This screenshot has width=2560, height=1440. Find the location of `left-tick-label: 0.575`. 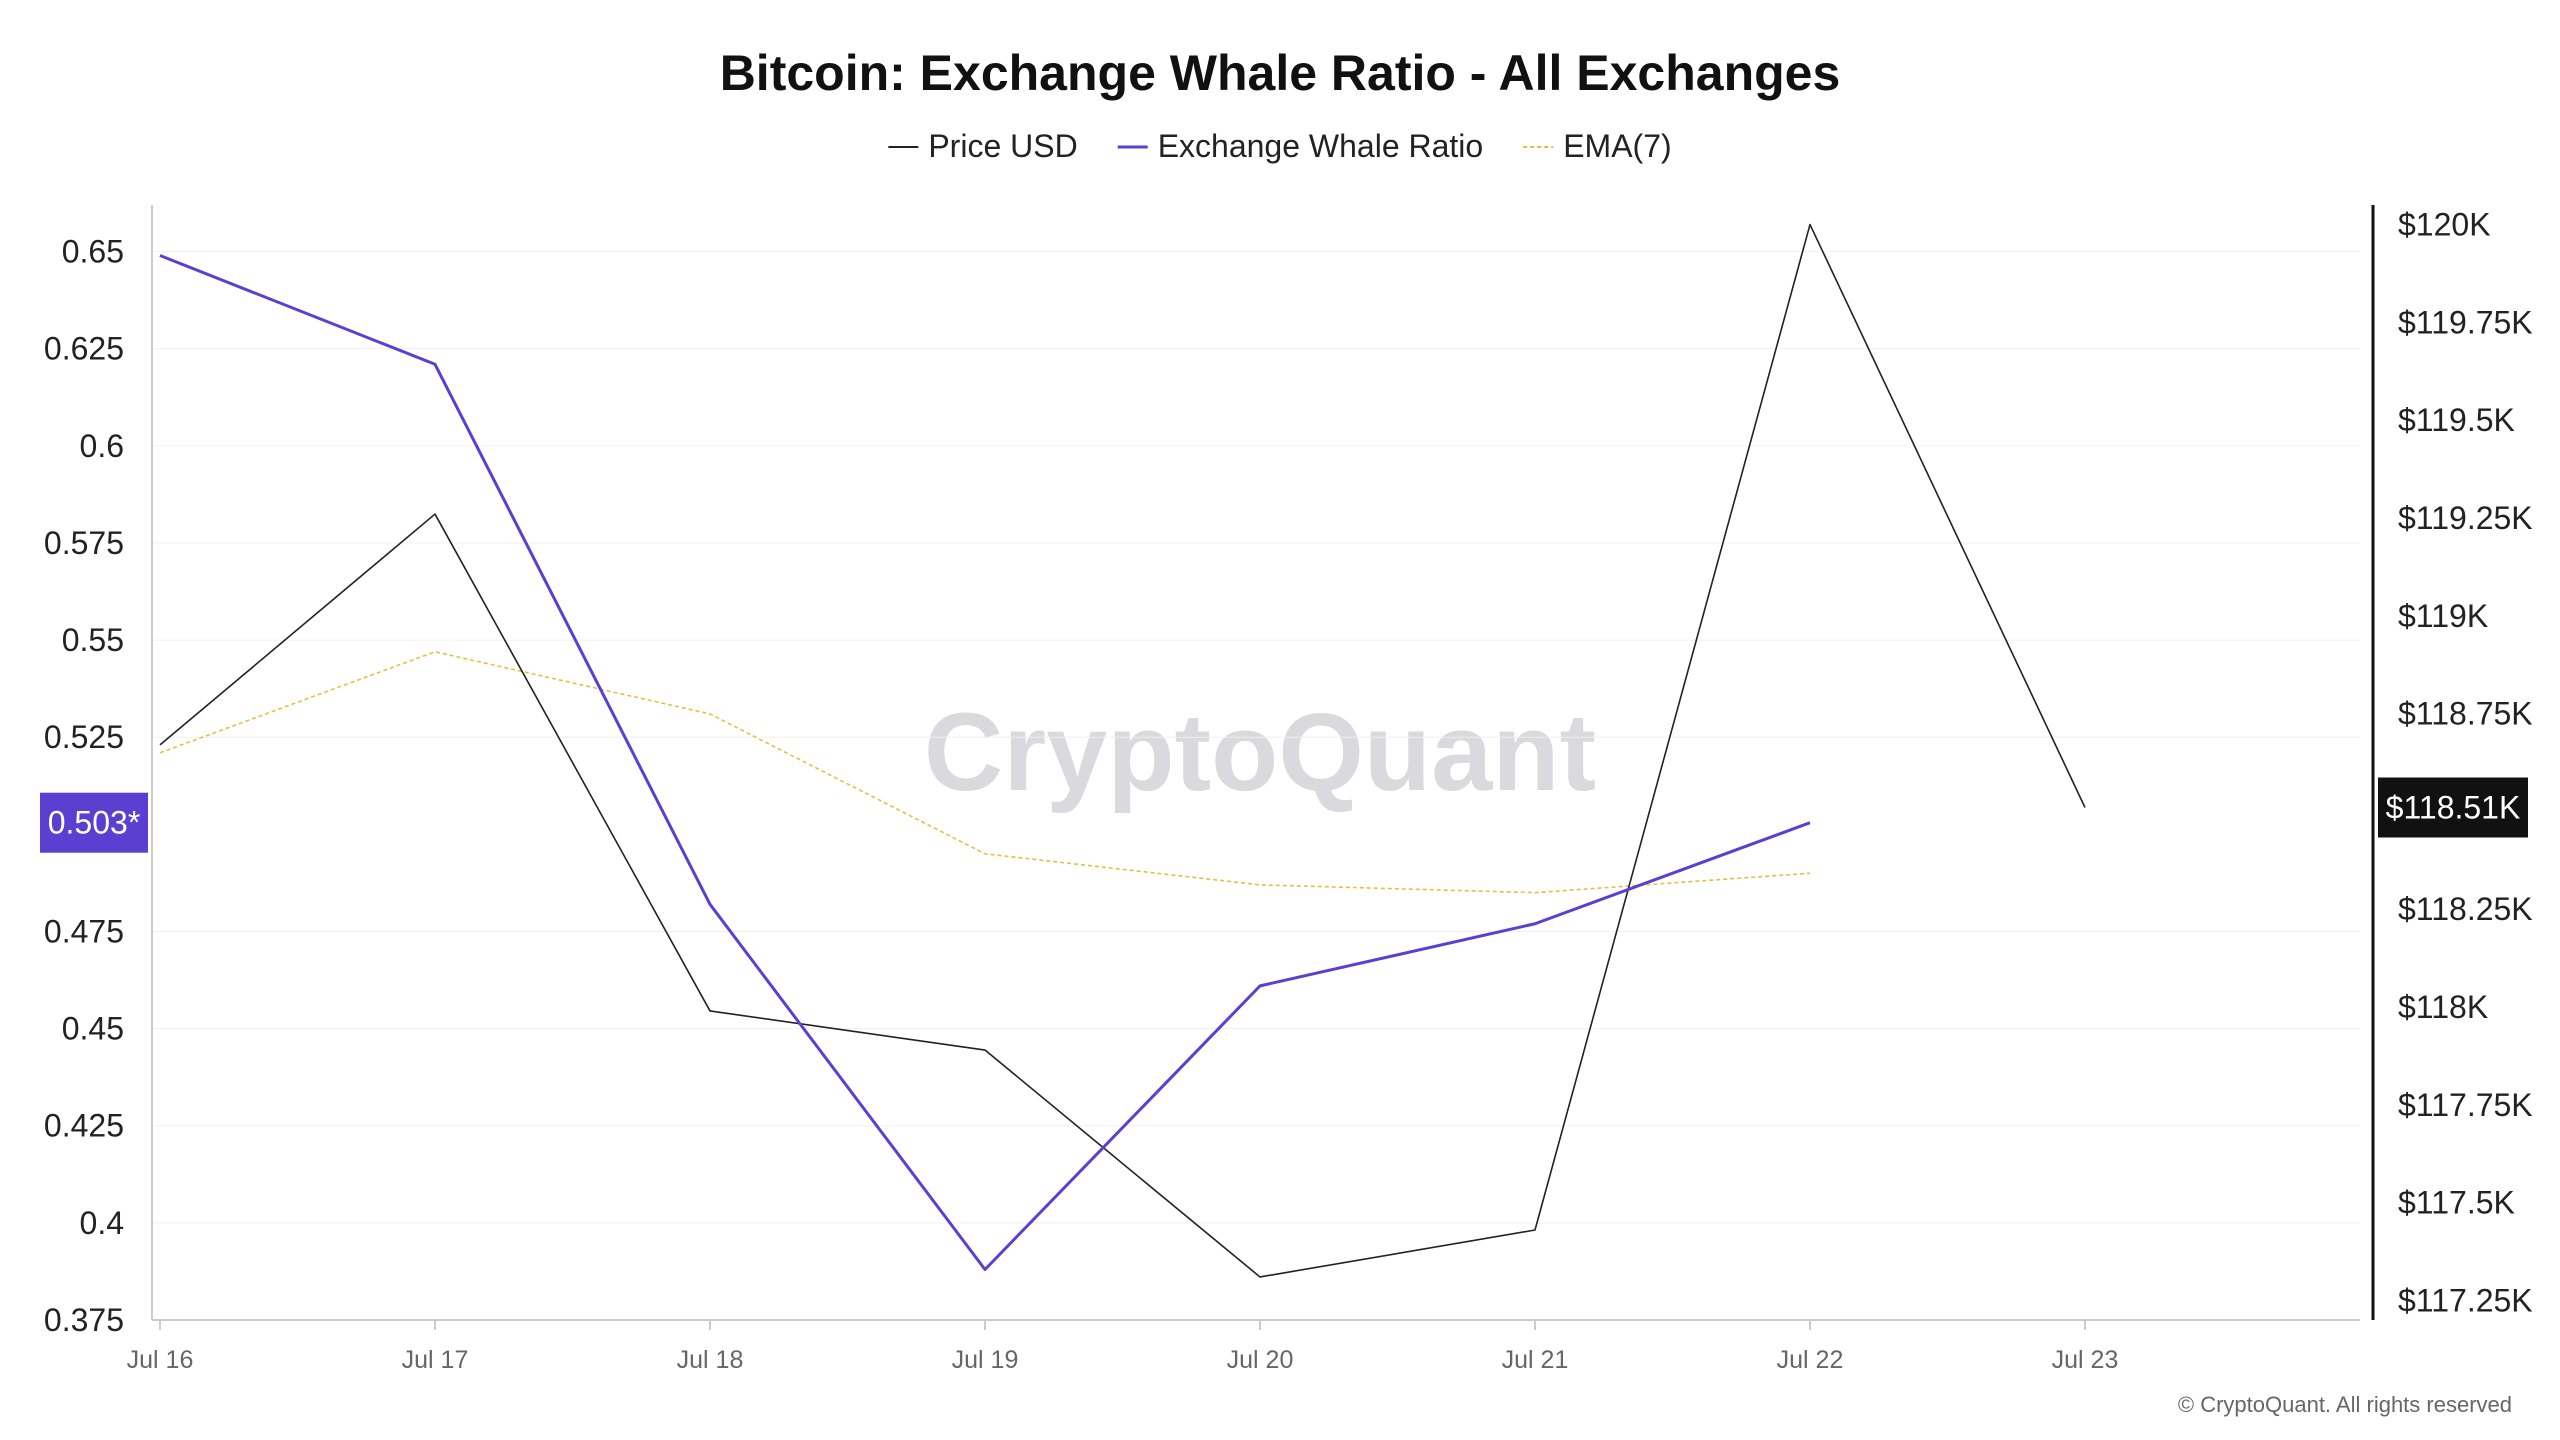

left-tick-label: 0.575 is located at coordinates (84, 543).